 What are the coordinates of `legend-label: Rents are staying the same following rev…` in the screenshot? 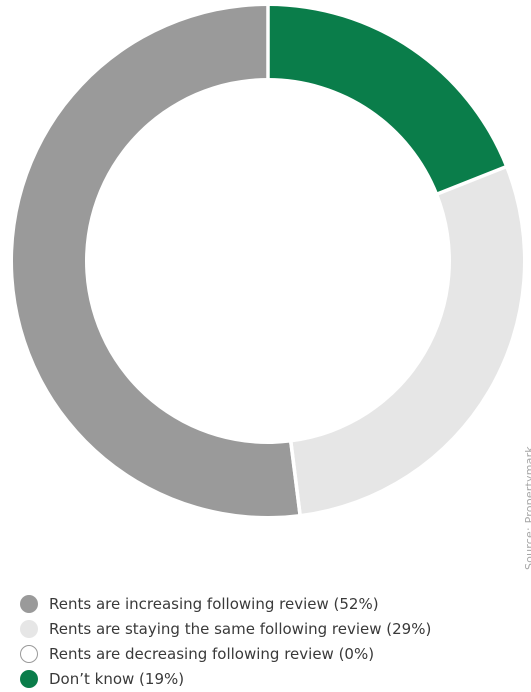 It's located at (240, 629).